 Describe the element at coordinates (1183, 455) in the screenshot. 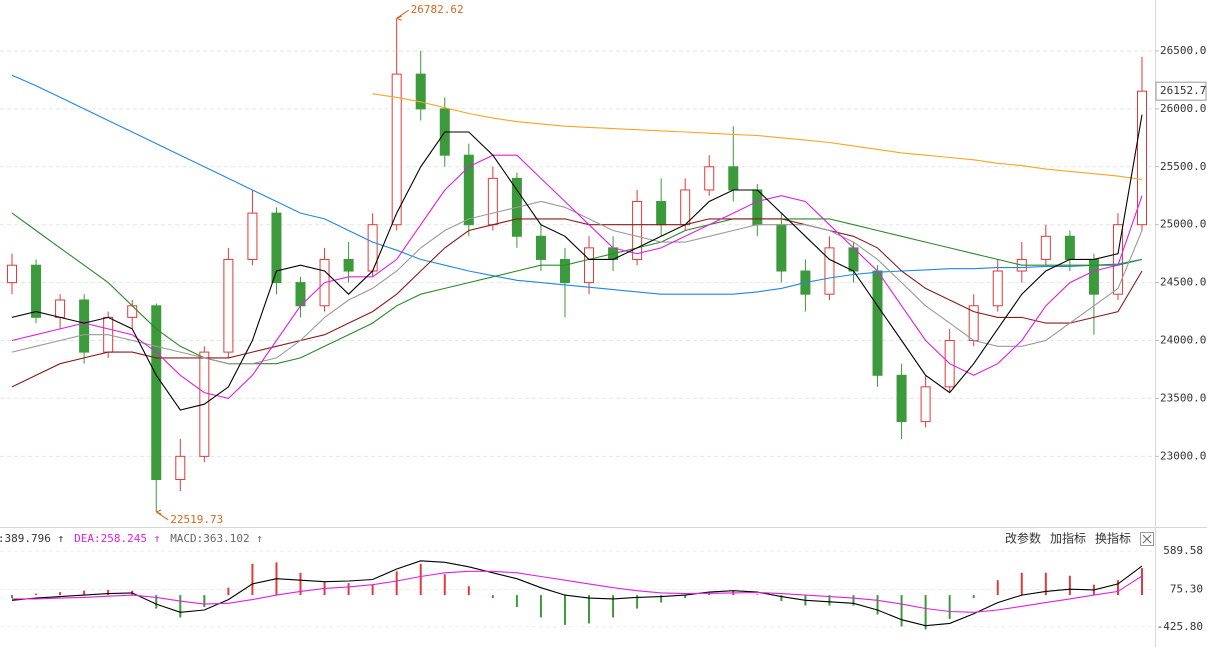

I see `y-tick-label: 23000.0` at that location.